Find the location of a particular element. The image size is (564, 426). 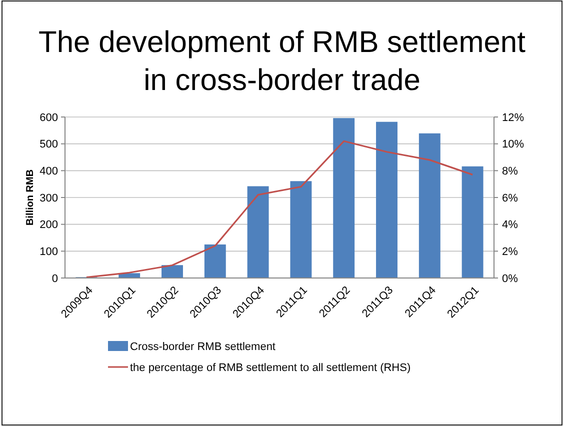

y2-tick-label: 12% is located at coordinates (513, 118).